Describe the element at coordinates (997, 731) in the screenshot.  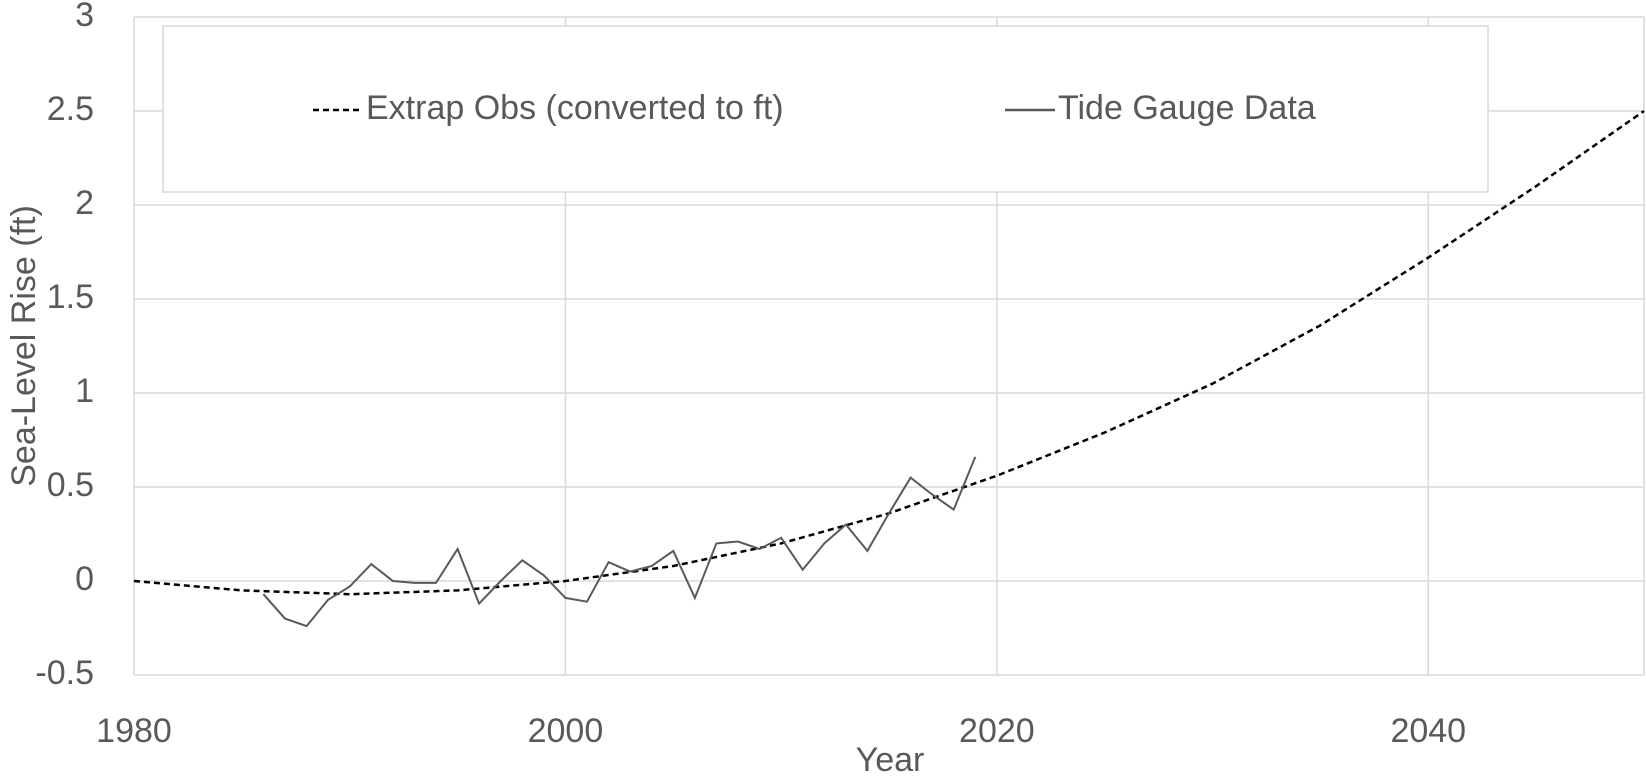
I see `x-tick-label: 2020` at that location.